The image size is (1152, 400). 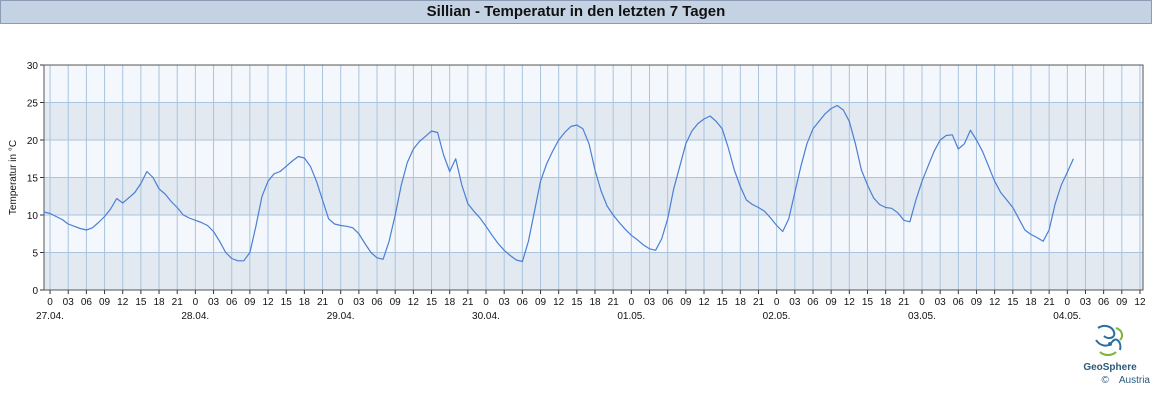 I want to click on date-label: 27.04., so click(x=50, y=316).